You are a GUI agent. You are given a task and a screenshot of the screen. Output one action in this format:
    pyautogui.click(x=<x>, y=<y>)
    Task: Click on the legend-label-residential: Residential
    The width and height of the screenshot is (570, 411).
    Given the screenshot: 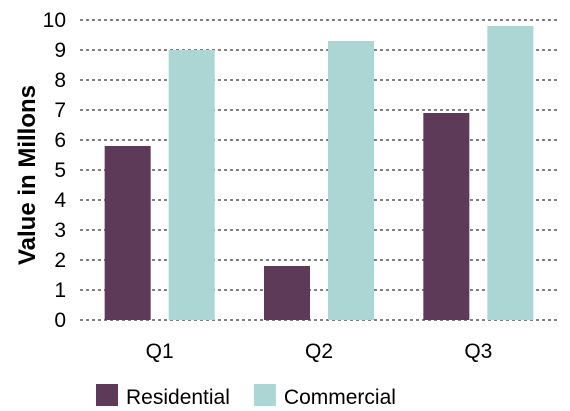 What is the action you would take?
    pyautogui.click(x=178, y=397)
    